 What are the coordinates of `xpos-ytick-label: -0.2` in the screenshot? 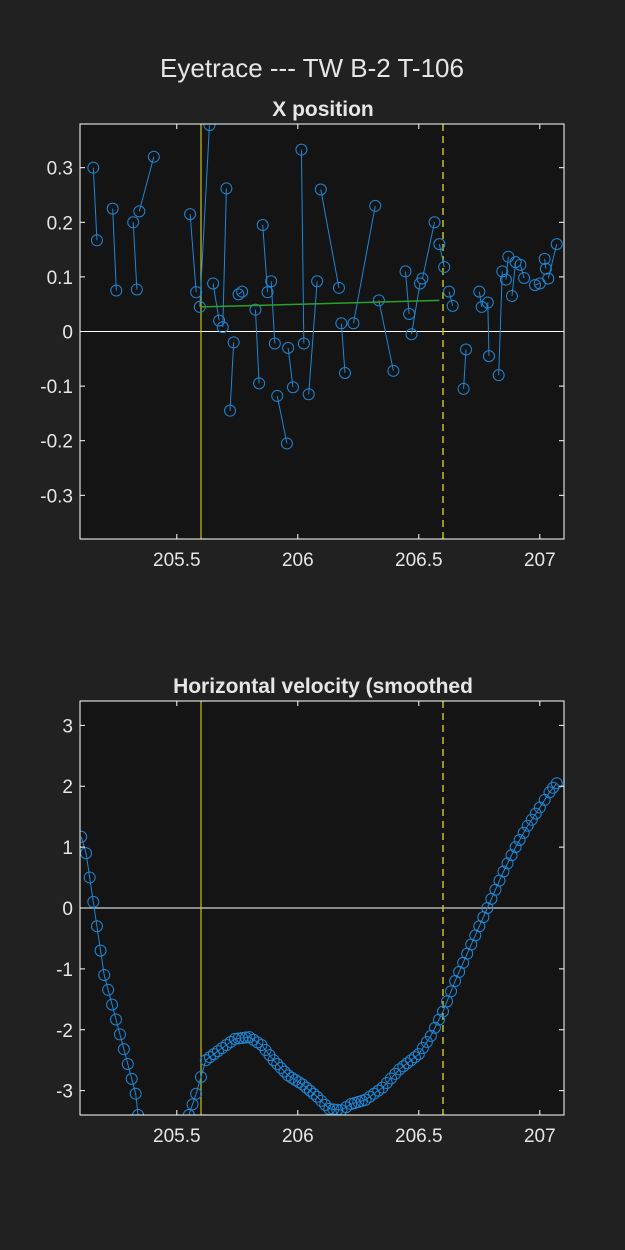 It's located at (56, 442).